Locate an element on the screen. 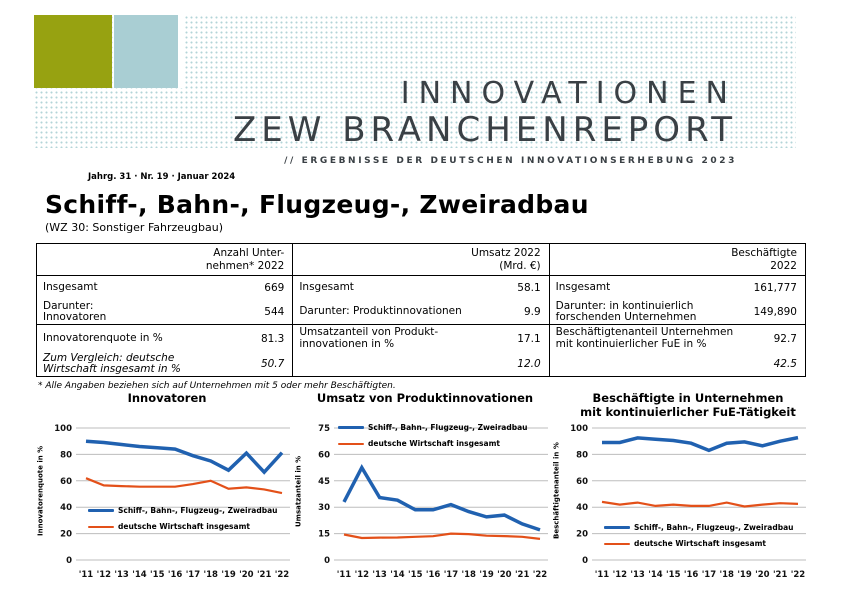 The height and width of the screenshot is (595, 842). row-label: Darunter: Innovatoren is located at coordinates (75, 311).